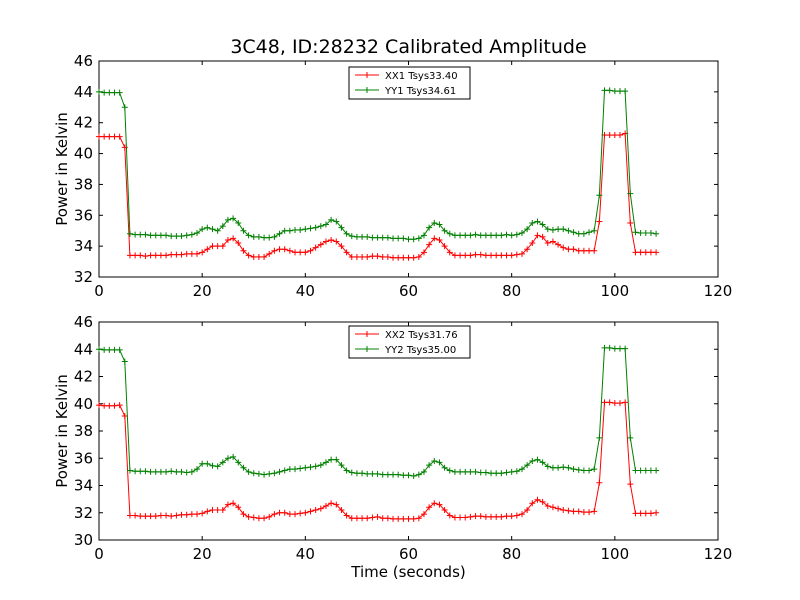 Image resolution: width=800 pixels, height=600 pixels. What do you see at coordinates (305, 291) in the screenshot?
I see `x-tick-label: 40` at bounding box center [305, 291].